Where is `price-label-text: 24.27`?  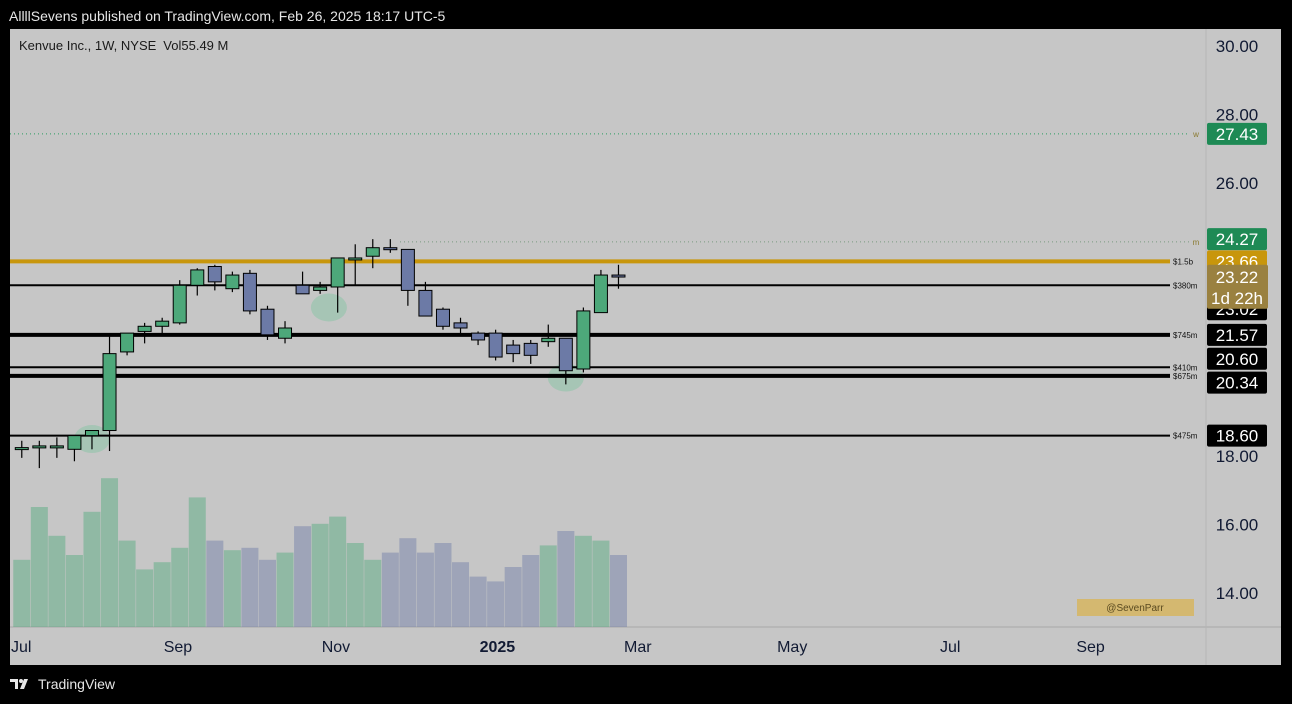 price-label-text: 24.27 is located at coordinates (1237, 239).